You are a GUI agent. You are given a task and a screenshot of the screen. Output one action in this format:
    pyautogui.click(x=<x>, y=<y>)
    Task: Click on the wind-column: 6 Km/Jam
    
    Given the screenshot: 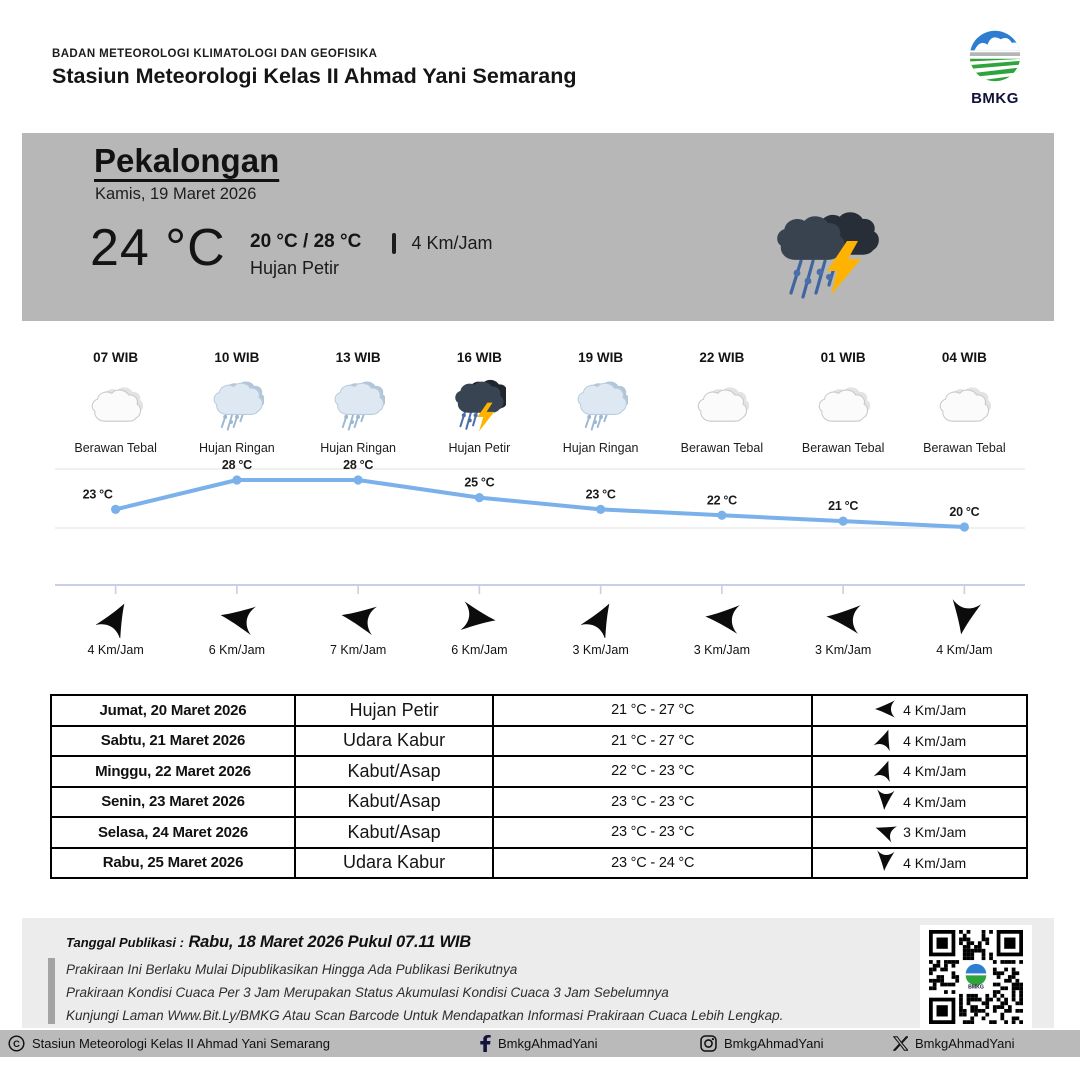 What is the action you would take?
    pyautogui.click(x=479, y=627)
    